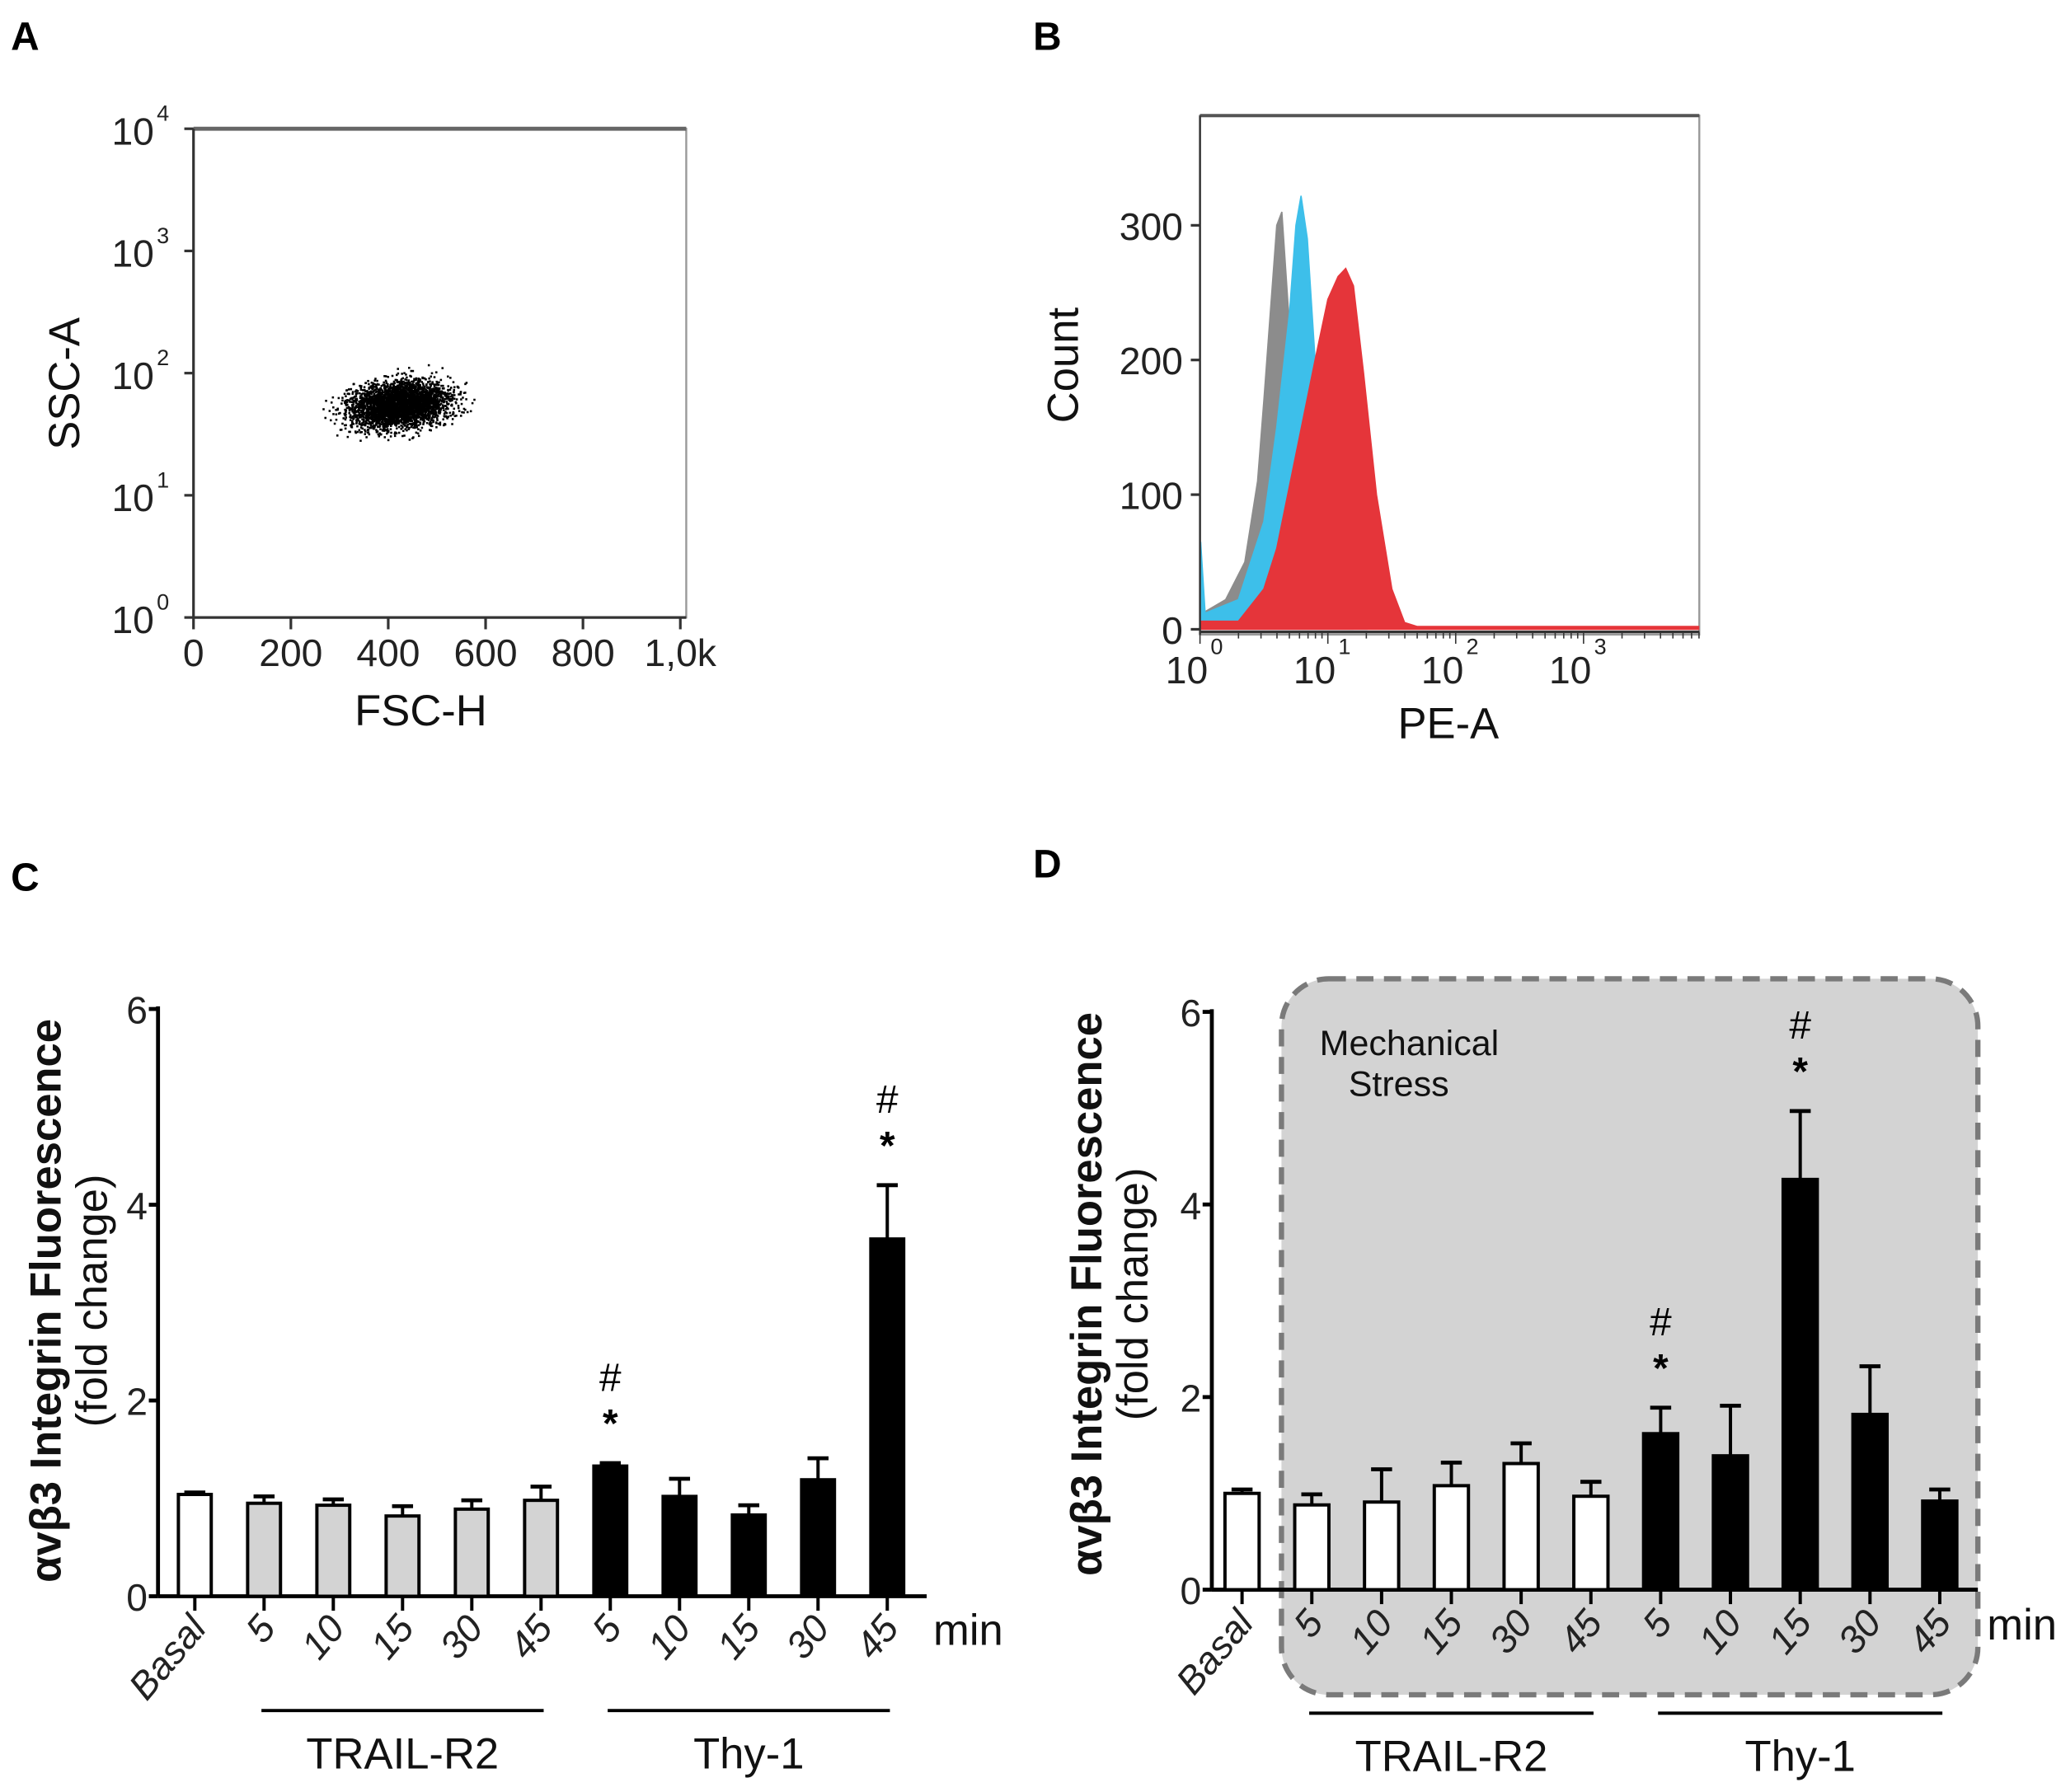 The width and height of the screenshot is (2061, 1792). I want to click on y-tick-exponent: 2, so click(163, 357).